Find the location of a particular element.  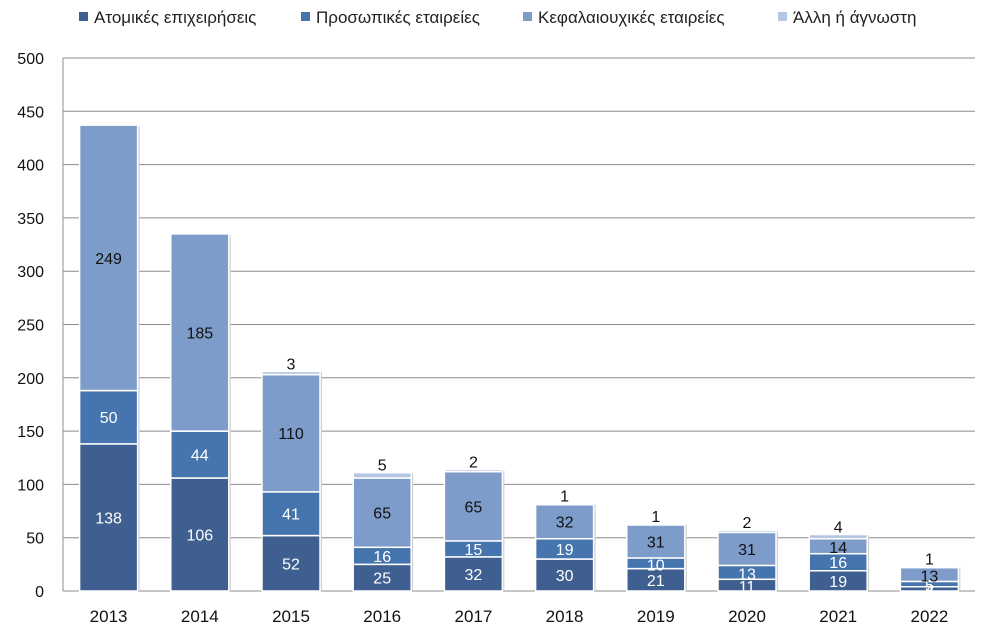

data-label: 185 is located at coordinates (199, 333).